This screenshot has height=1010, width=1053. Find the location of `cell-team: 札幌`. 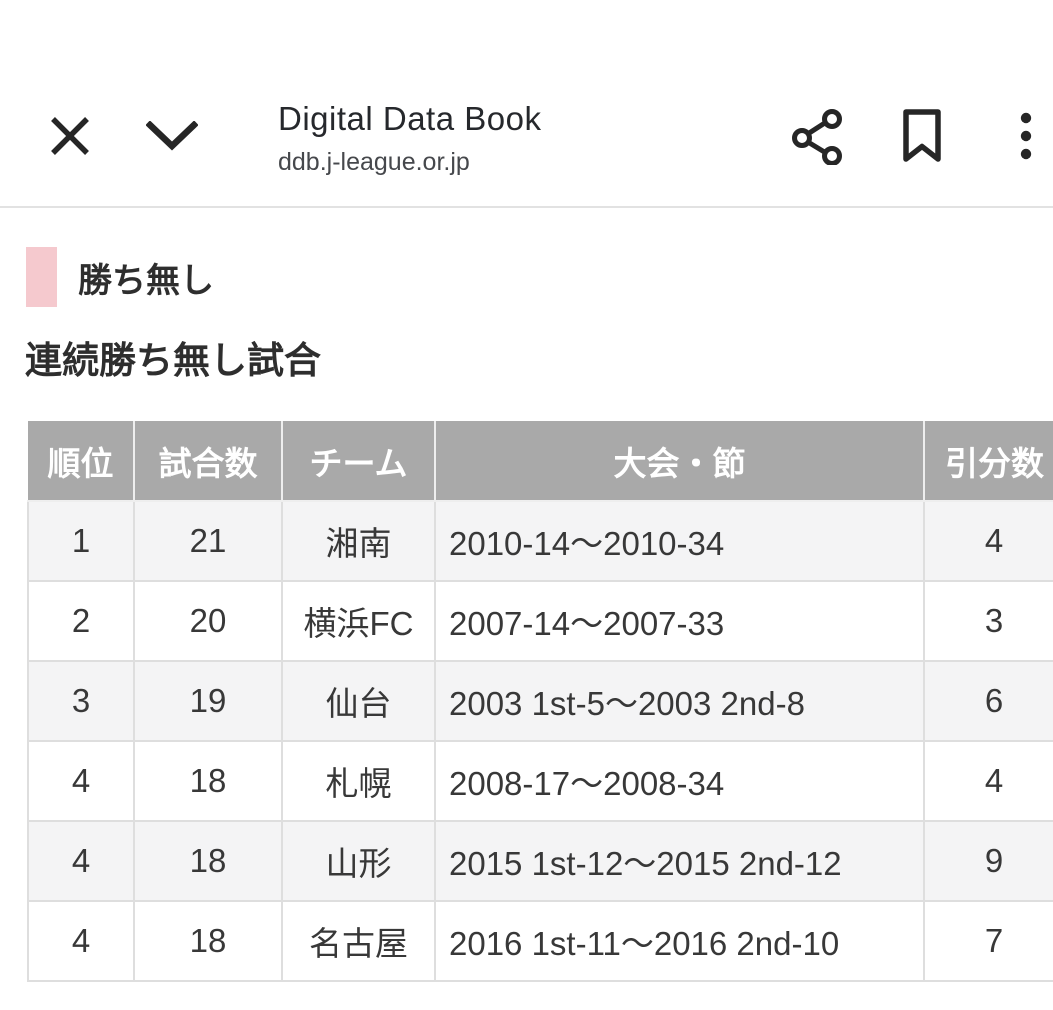

cell-team: 札幌 is located at coordinates (358, 781).